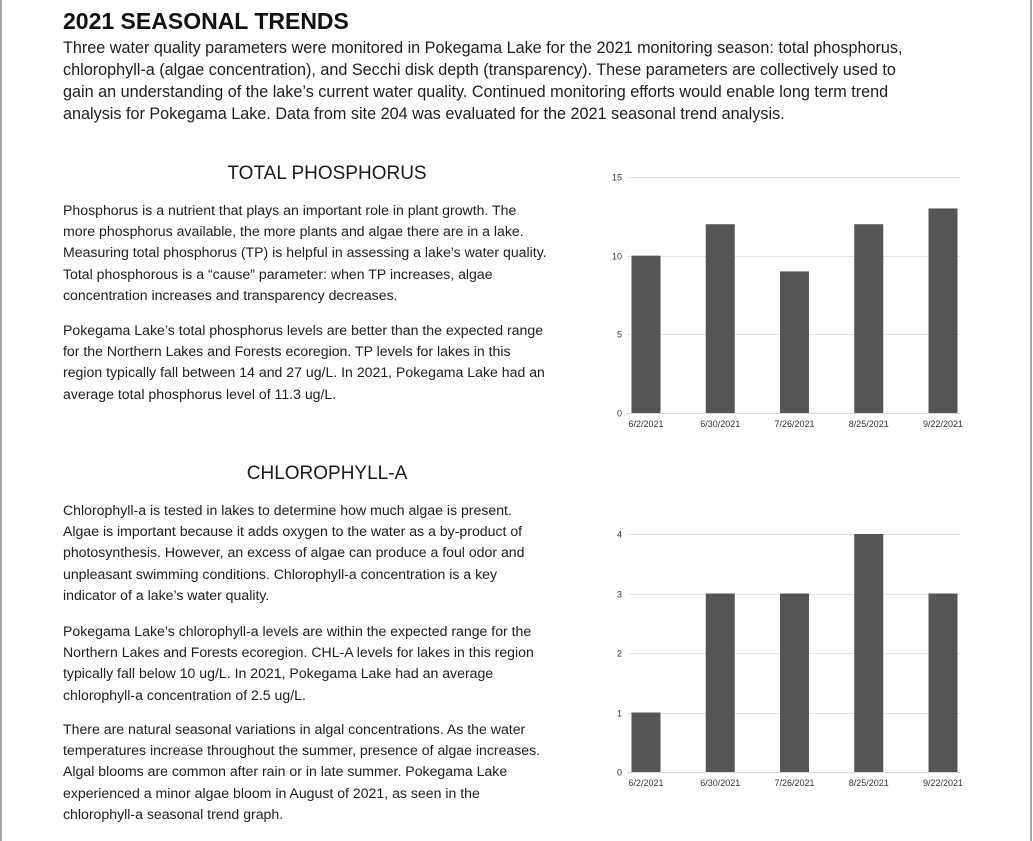 The image size is (1033, 841). I want to click on paragraph-line: chlorophyll-a seasonal trend graph., so click(173, 813).